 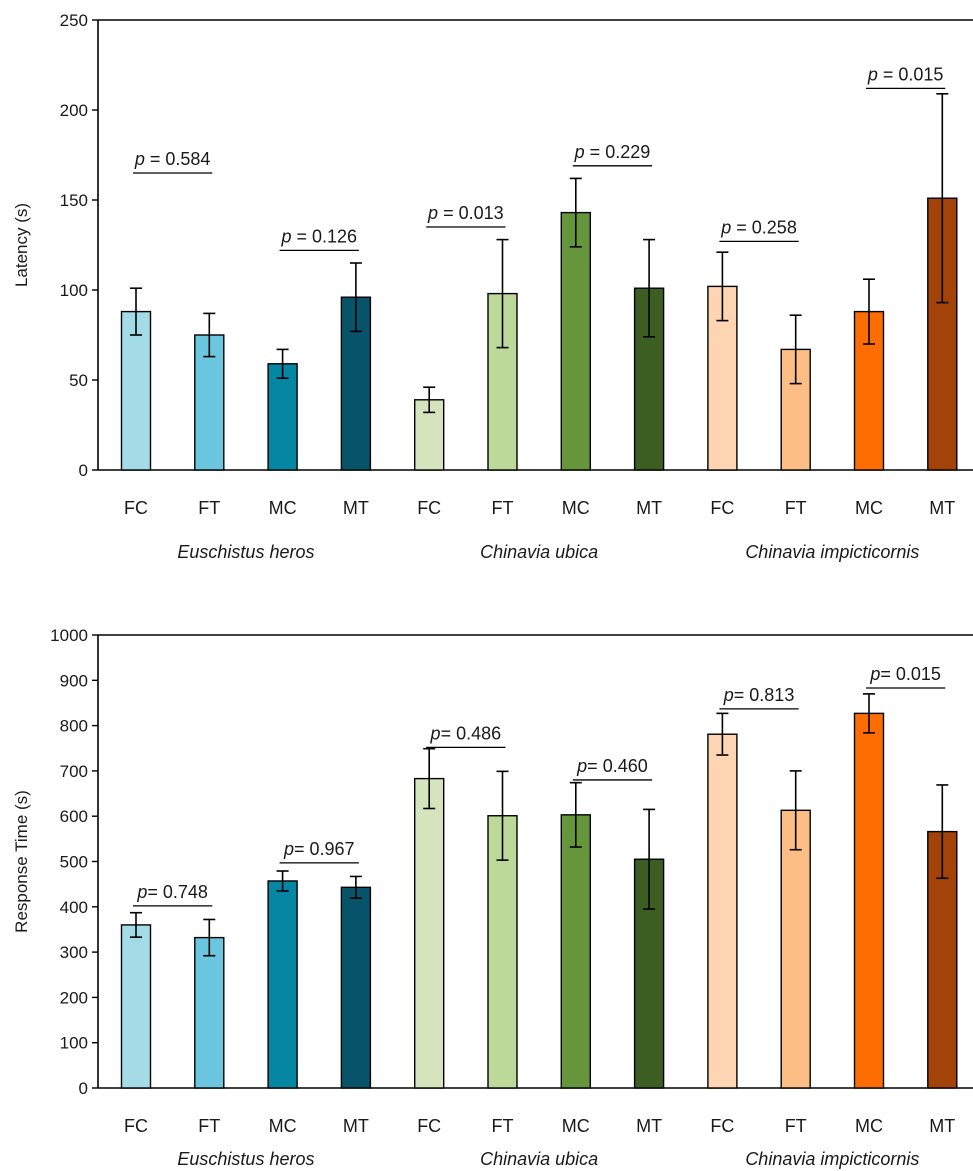 I want to click on p-value: 0.967, so click(x=331, y=849).